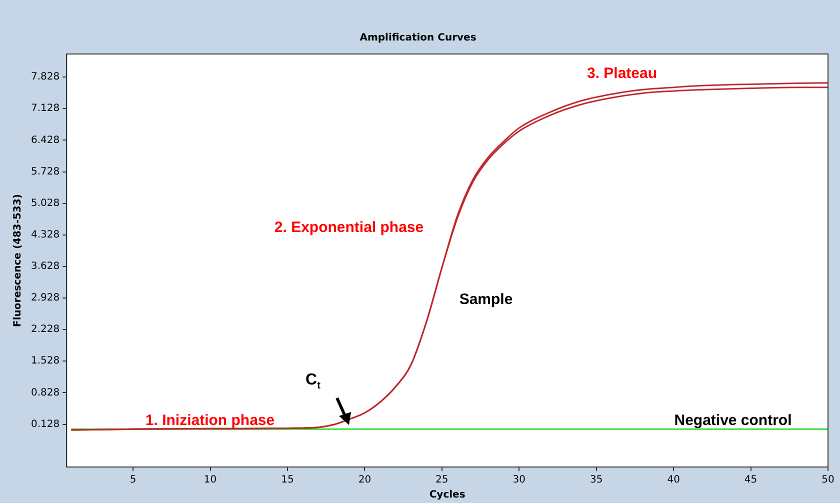 The height and width of the screenshot is (503, 840). I want to click on x-tick-label: 50, so click(828, 480).